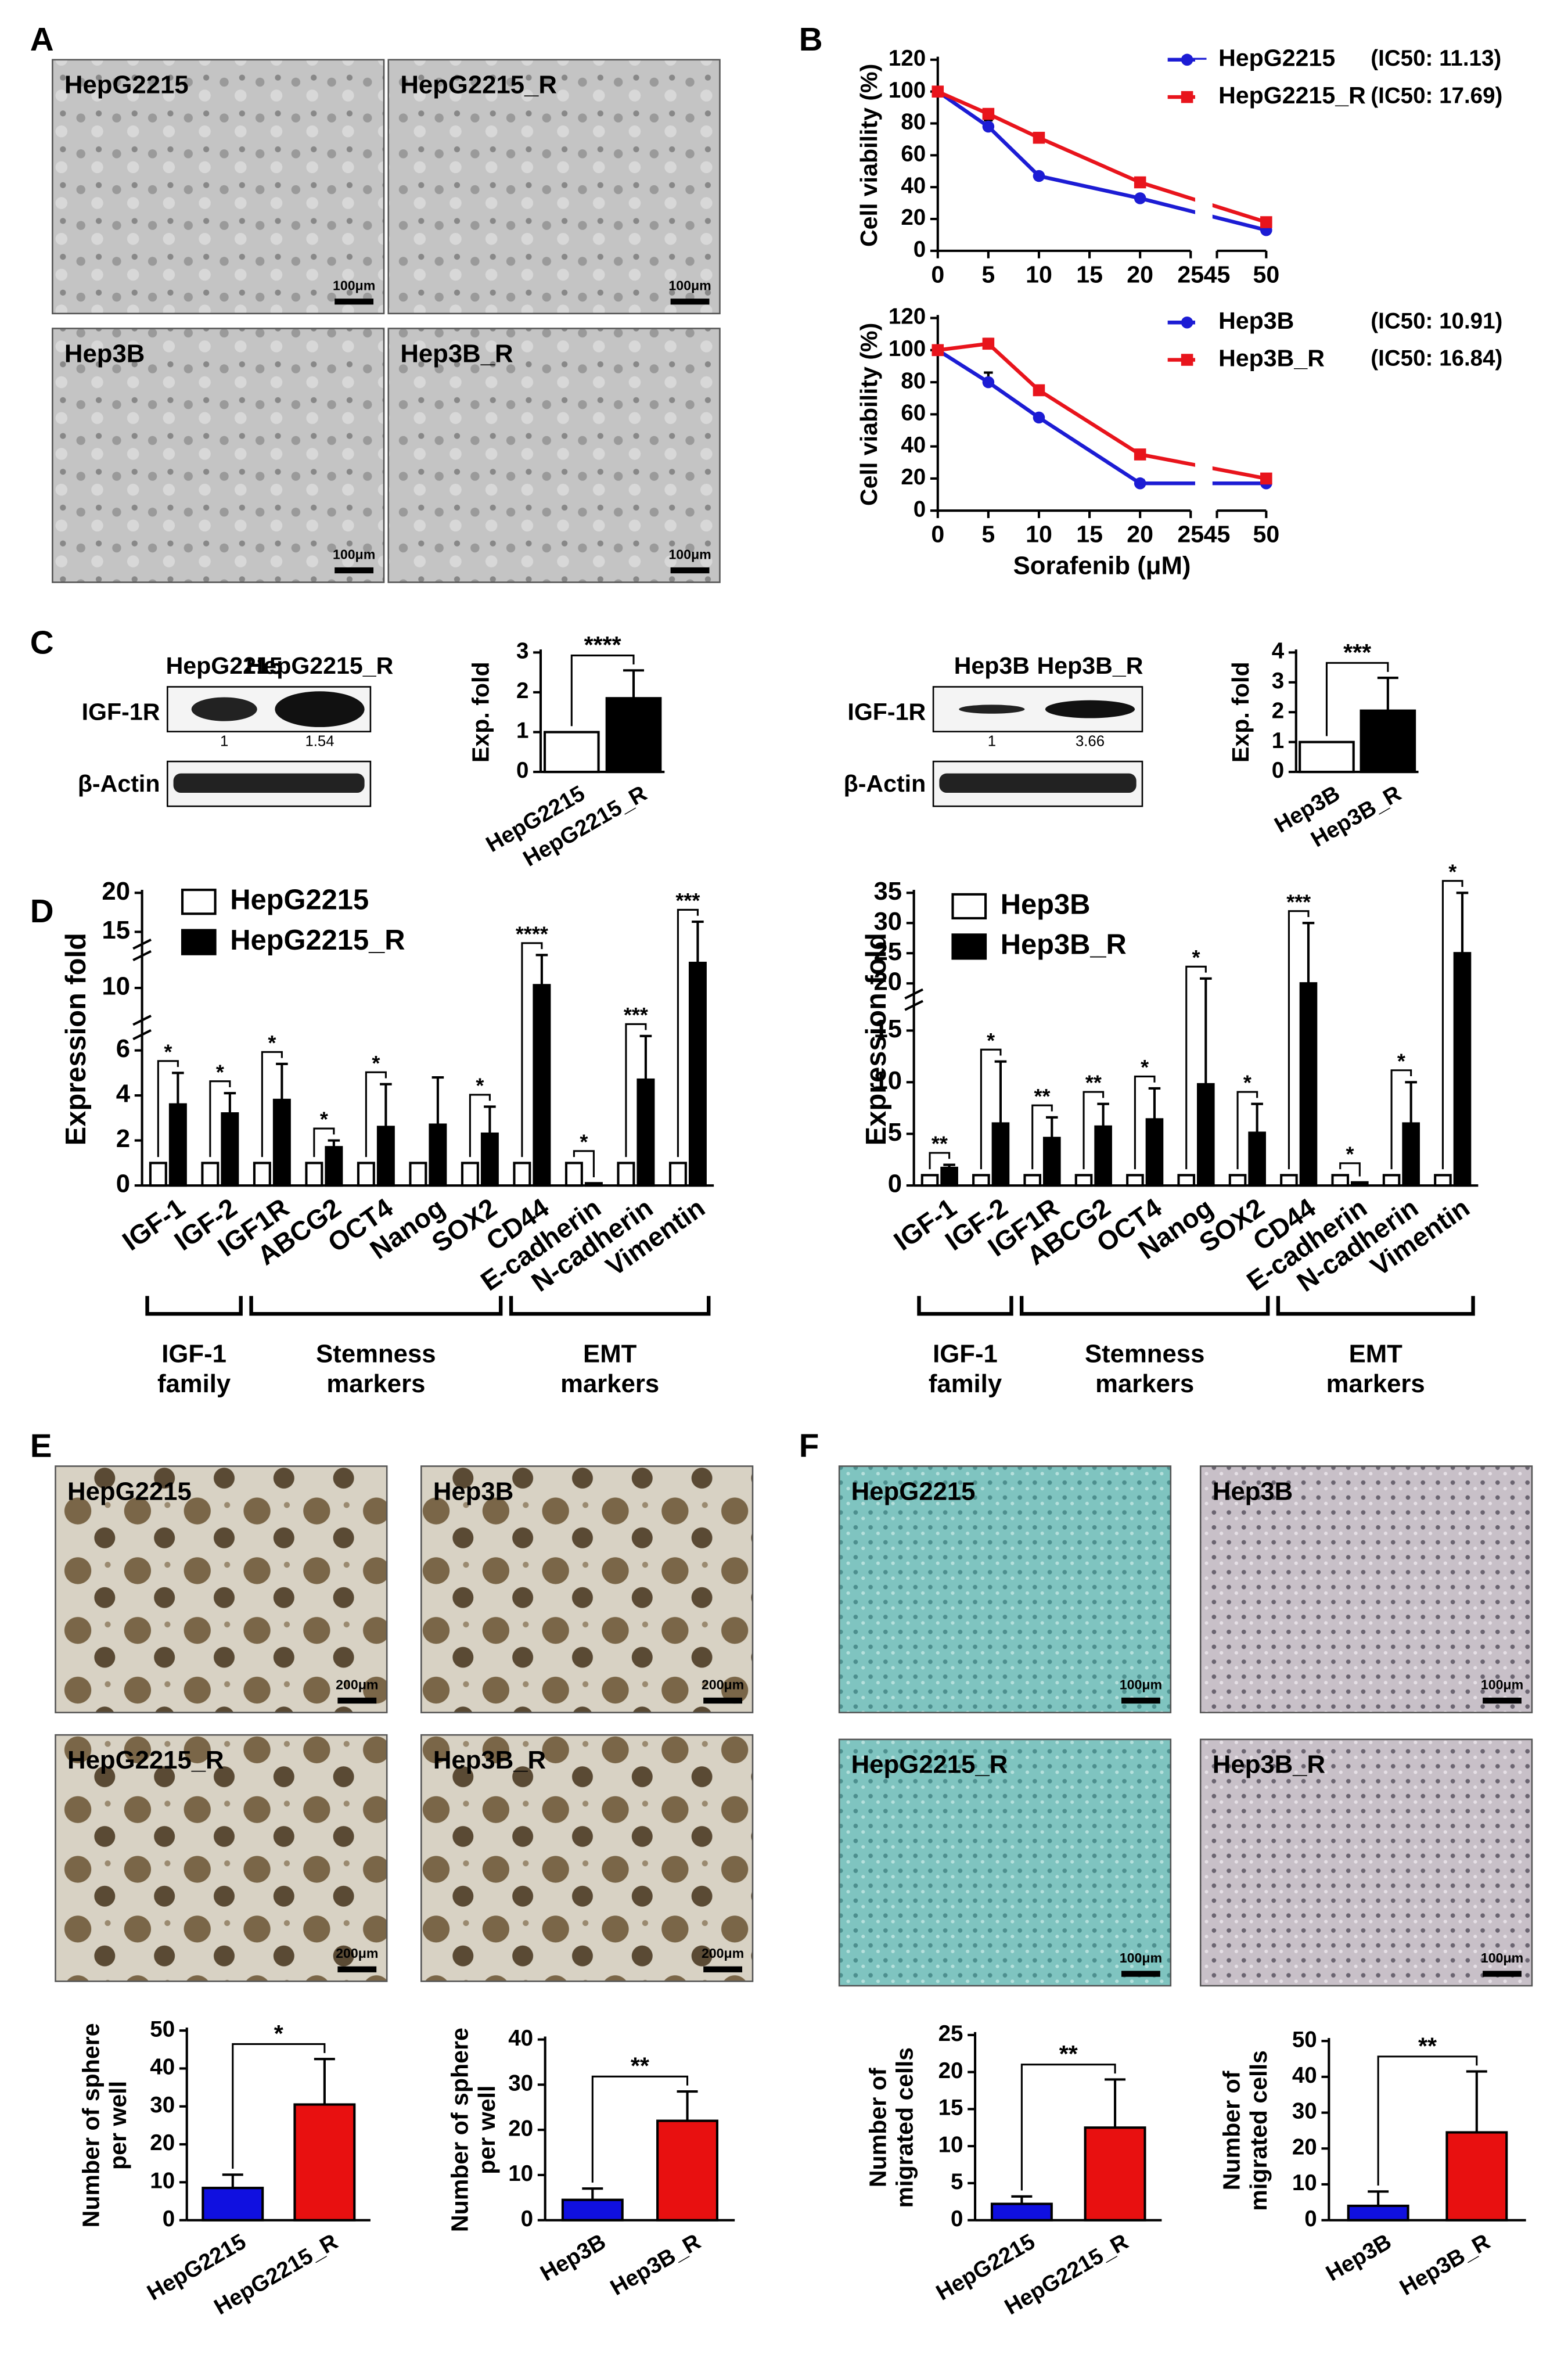 The height and width of the screenshot is (2365, 1568). I want to click on panel-letter: A, so click(42, 39).